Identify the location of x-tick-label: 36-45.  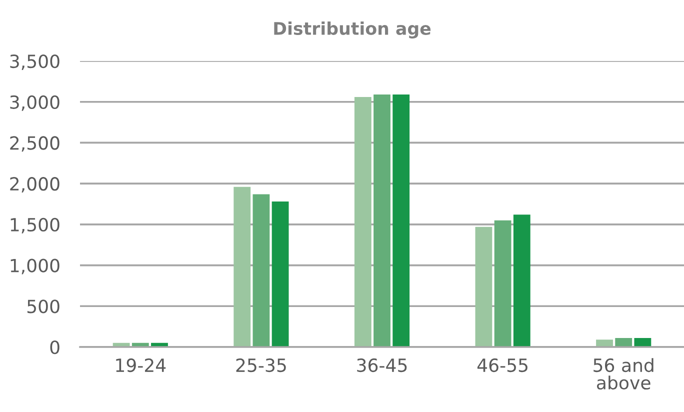
(382, 365).